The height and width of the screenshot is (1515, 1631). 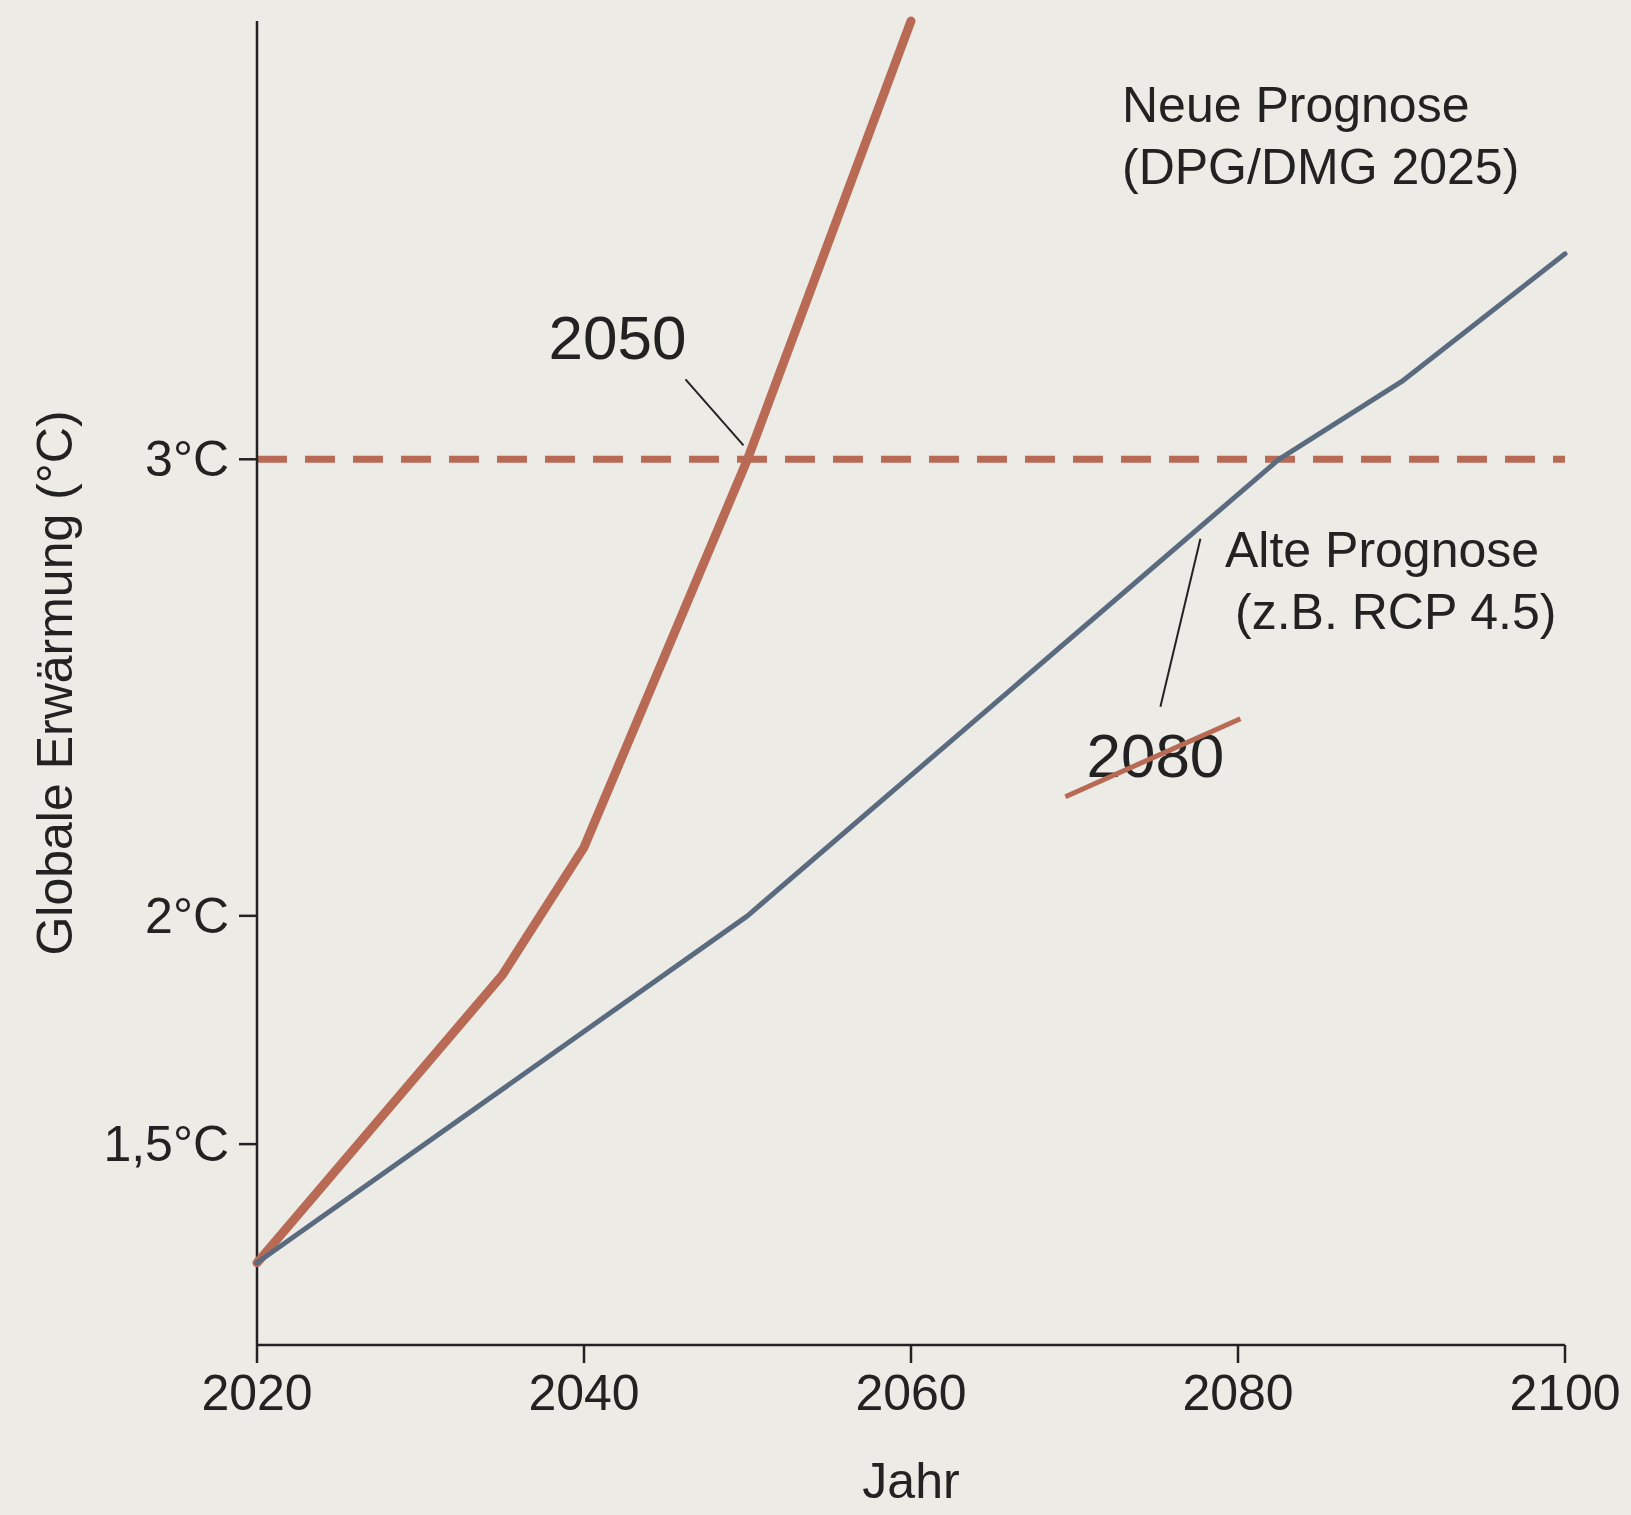 What do you see at coordinates (617, 338) in the screenshot?
I see `annotation: 2050` at bounding box center [617, 338].